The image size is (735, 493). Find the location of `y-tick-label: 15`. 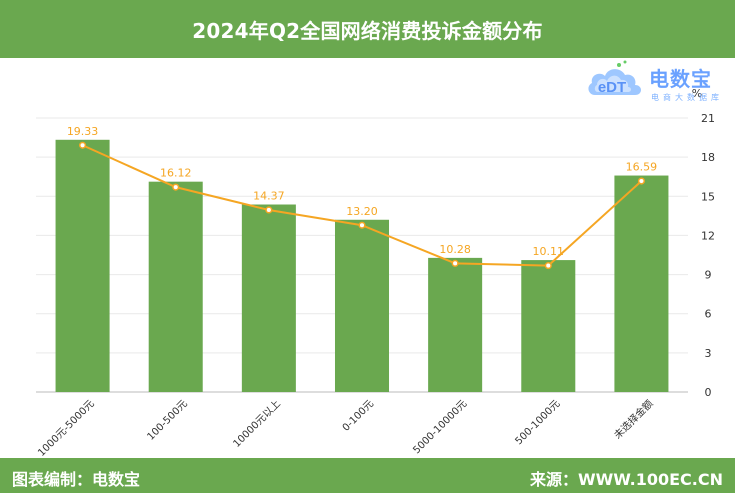

y-tick-label: 15 is located at coordinates (708, 196).